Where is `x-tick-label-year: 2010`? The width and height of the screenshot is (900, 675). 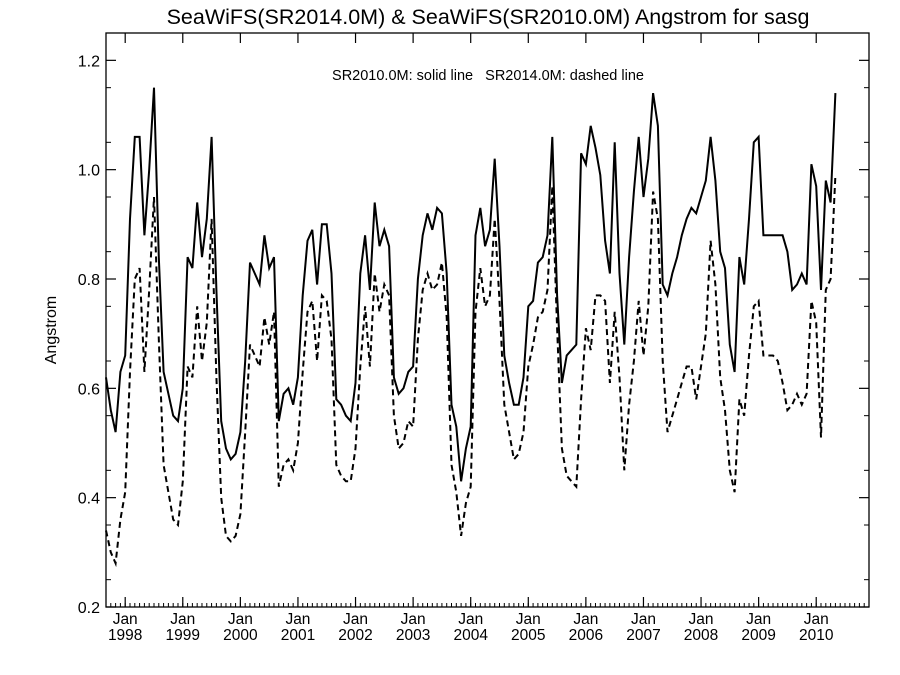 x-tick-label-year: 2010 is located at coordinates (816, 635).